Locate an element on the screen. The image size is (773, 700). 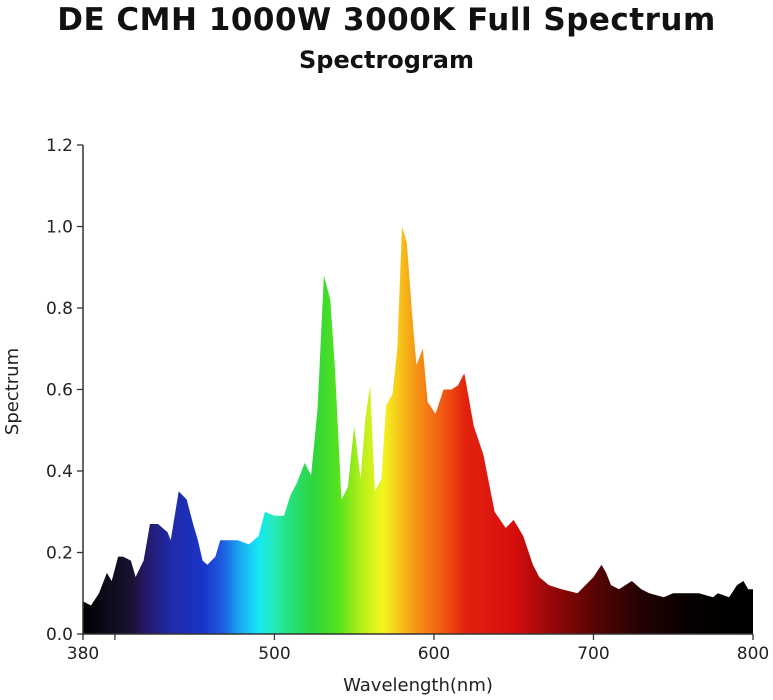
y-tick-label: 1.2 is located at coordinates (59, 146).